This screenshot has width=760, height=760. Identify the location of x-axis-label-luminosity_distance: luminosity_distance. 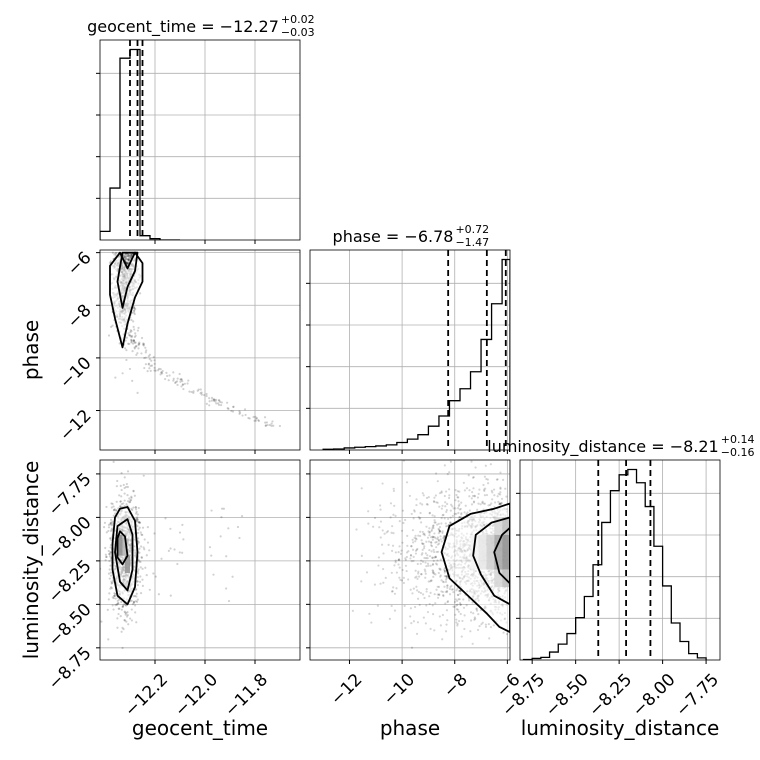
(620, 728).